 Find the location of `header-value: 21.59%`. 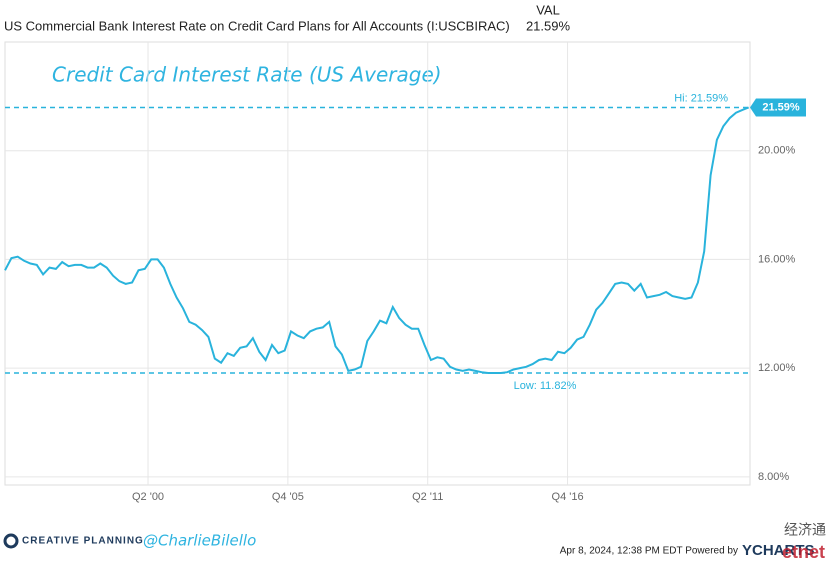

header-value: 21.59% is located at coordinates (548, 25).